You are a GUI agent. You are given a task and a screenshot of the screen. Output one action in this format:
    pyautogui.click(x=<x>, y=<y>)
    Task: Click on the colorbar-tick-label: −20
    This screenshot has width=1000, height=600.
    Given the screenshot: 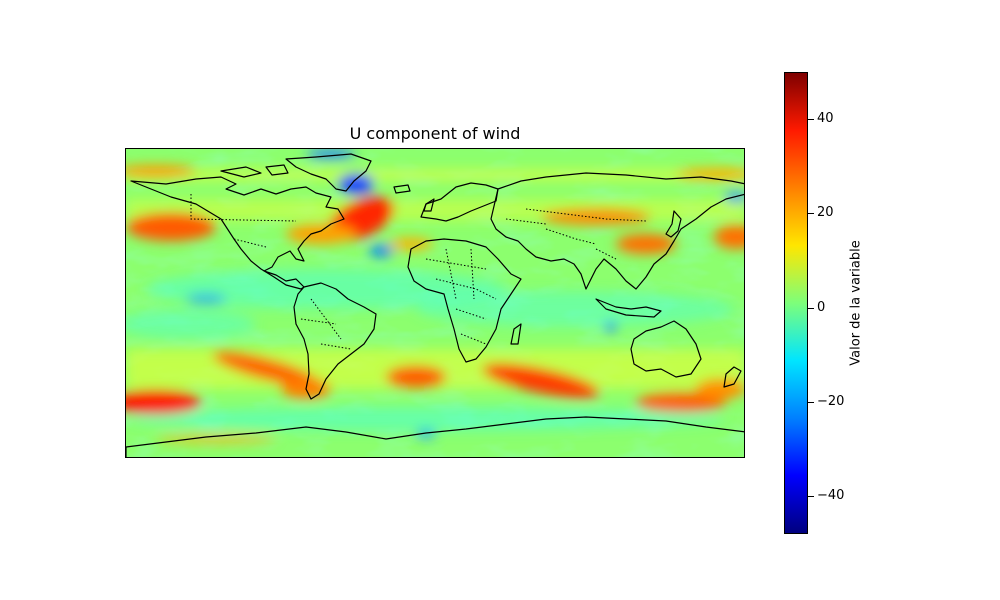 What is the action you would take?
    pyautogui.click(x=831, y=401)
    